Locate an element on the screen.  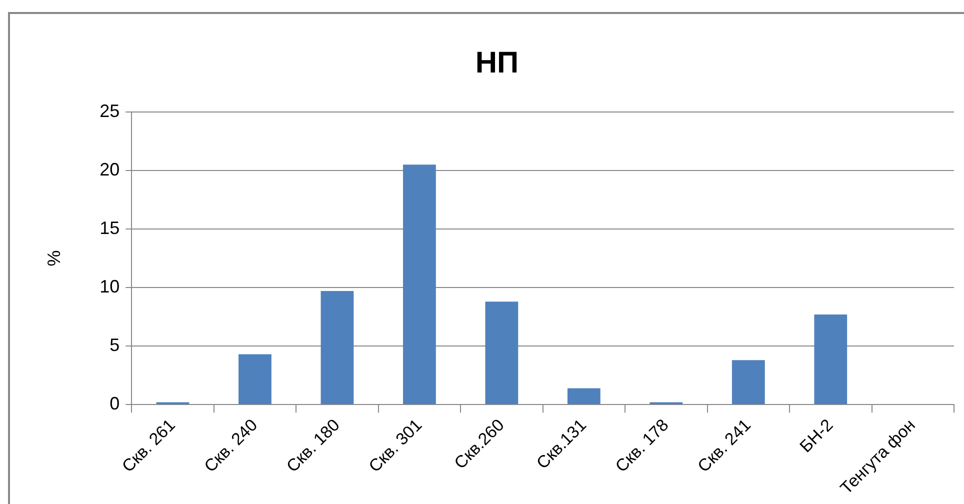
y-tick-label: 20 is located at coordinates (110, 169).